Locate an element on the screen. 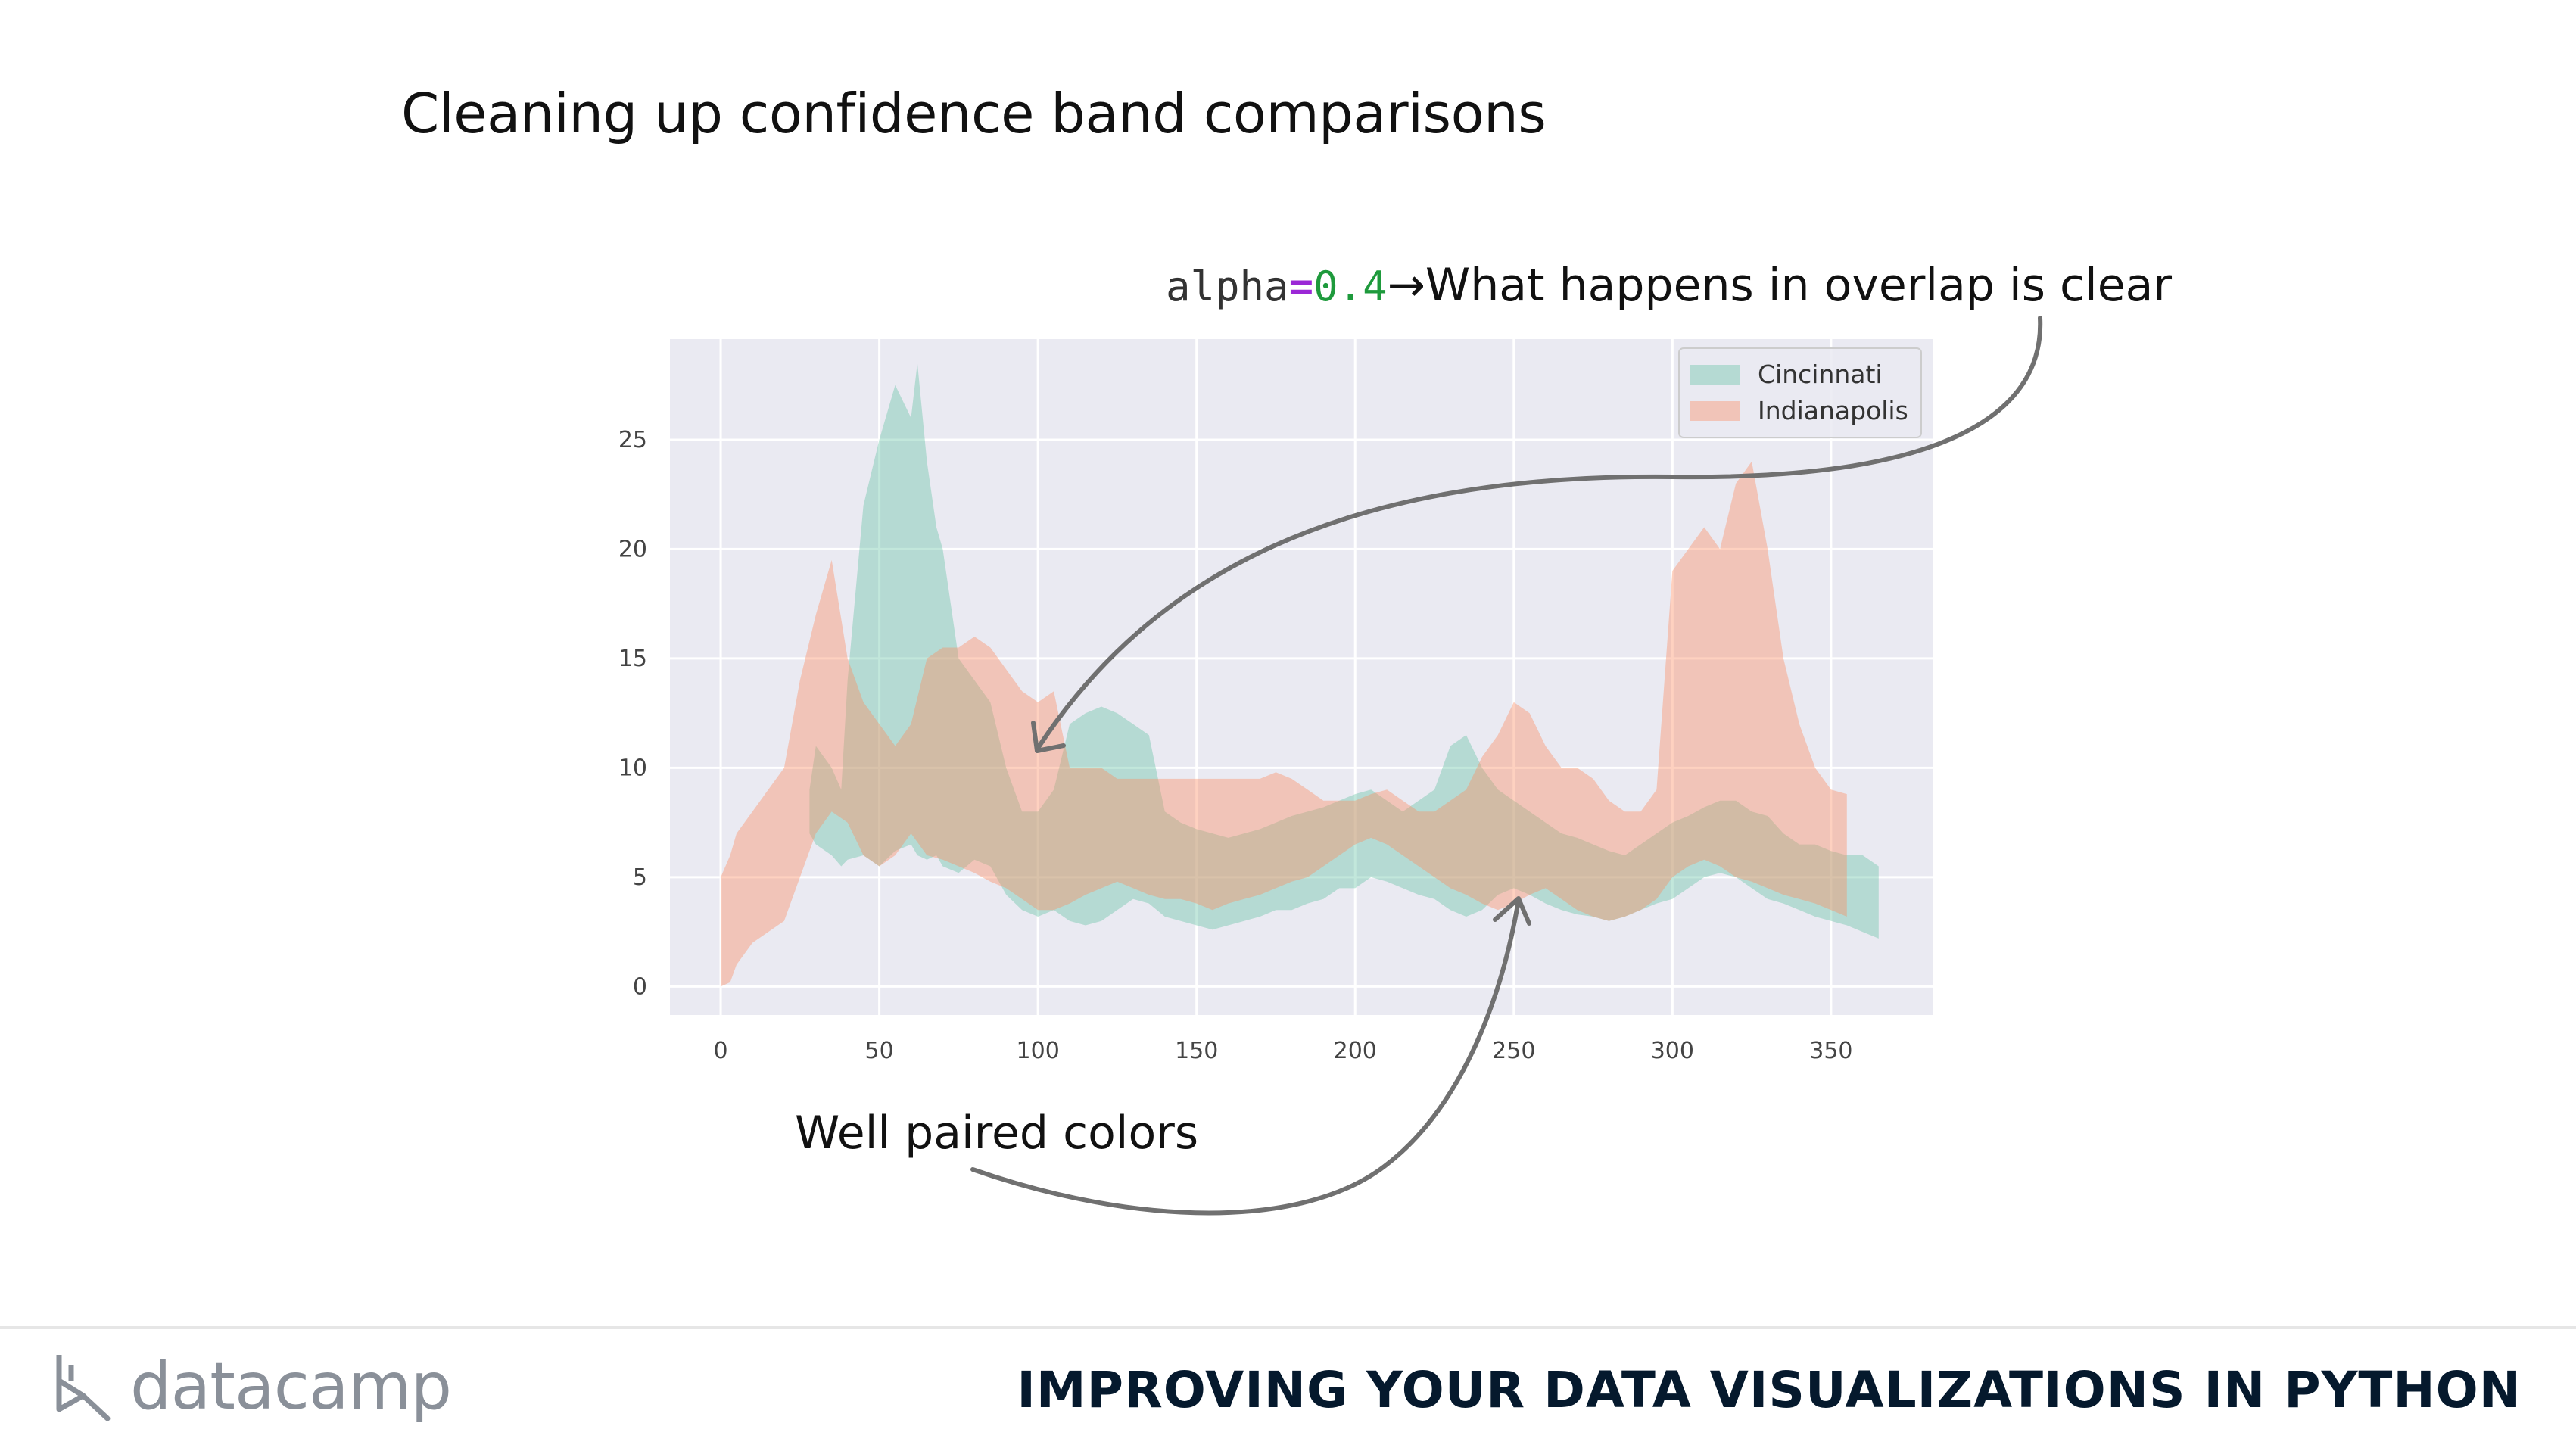 The image size is (2576, 1451). code-snippet: alpha=0.4 is located at coordinates (1277, 286).